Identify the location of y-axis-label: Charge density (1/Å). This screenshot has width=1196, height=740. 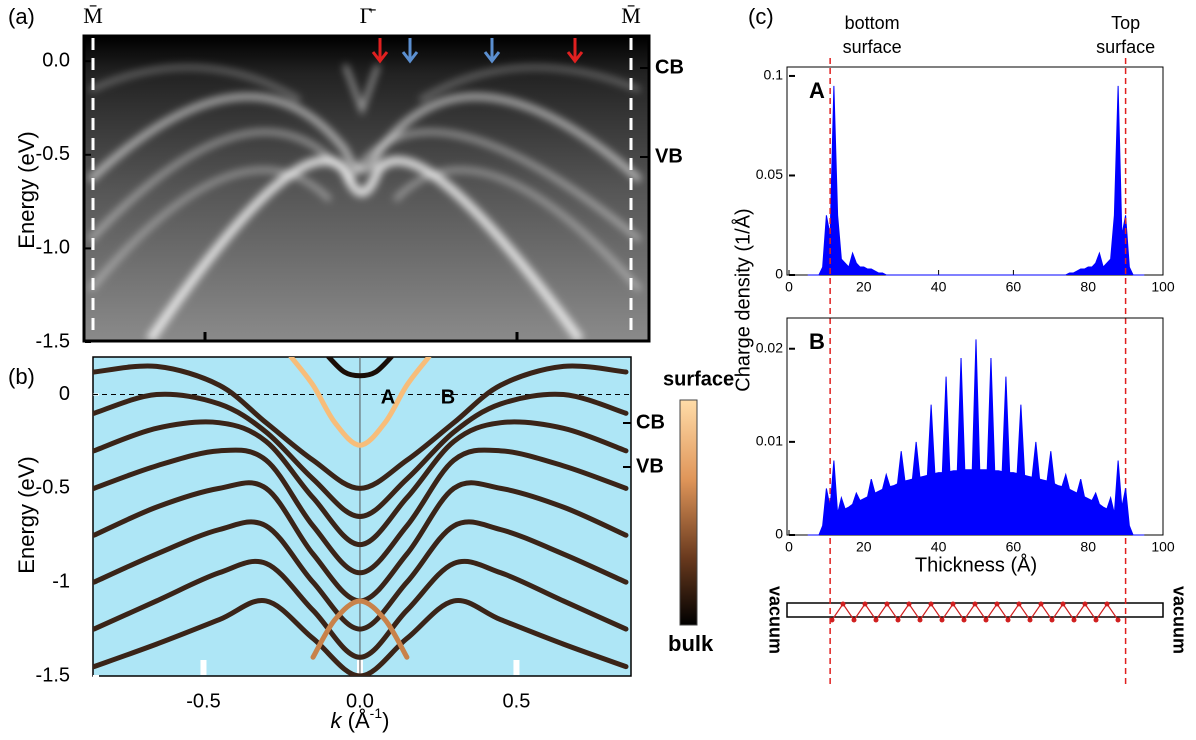
(742, 299).